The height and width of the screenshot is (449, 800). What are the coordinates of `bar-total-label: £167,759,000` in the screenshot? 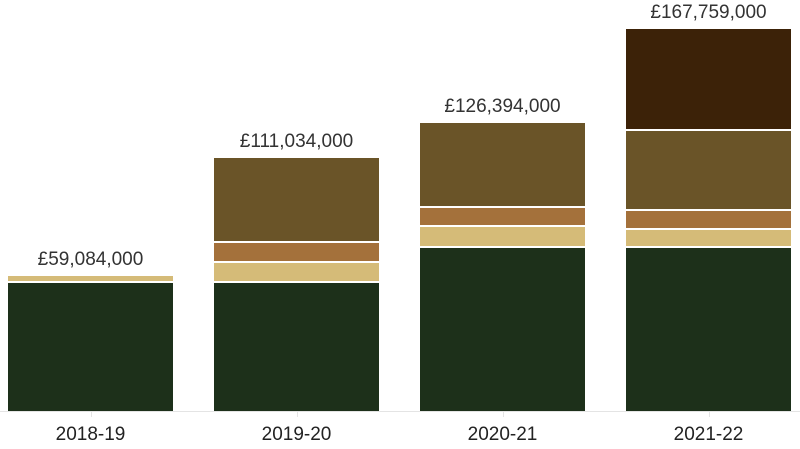 It's located at (708, 12).